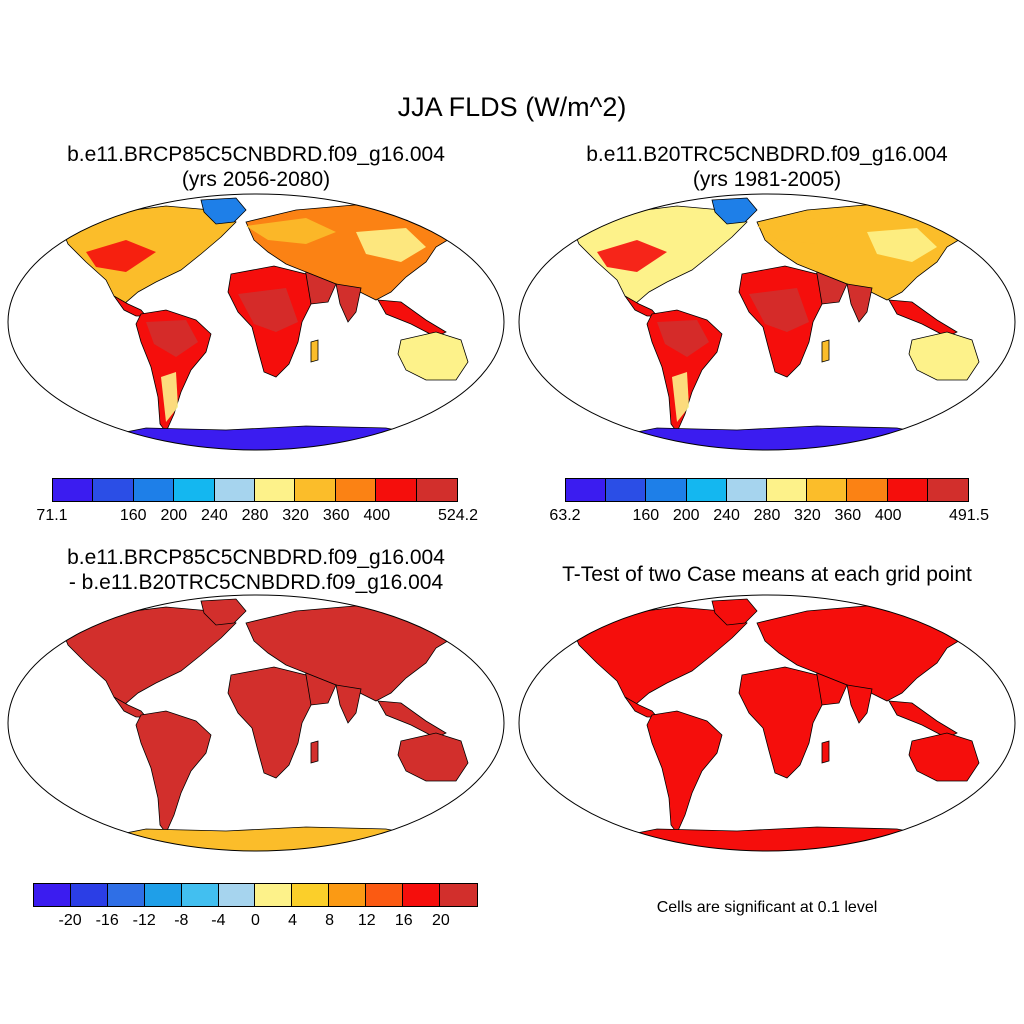 The image size is (1024, 1024). I want to click on map-land-seasia, so click(923, 719).